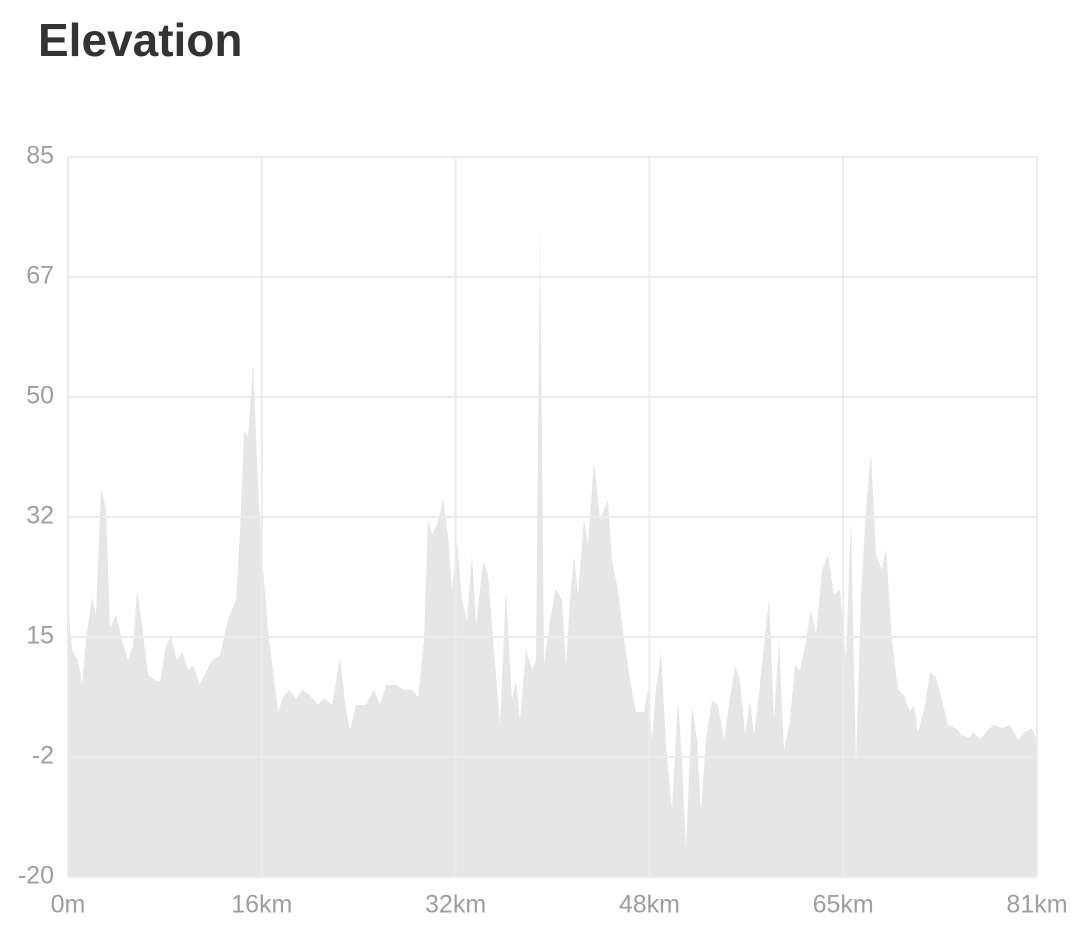 The image size is (1080, 950). What do you see at coordinates (68, 905) in the screenshot?
I see `x-tick-label: 0m` at bounding box center [68, 905].